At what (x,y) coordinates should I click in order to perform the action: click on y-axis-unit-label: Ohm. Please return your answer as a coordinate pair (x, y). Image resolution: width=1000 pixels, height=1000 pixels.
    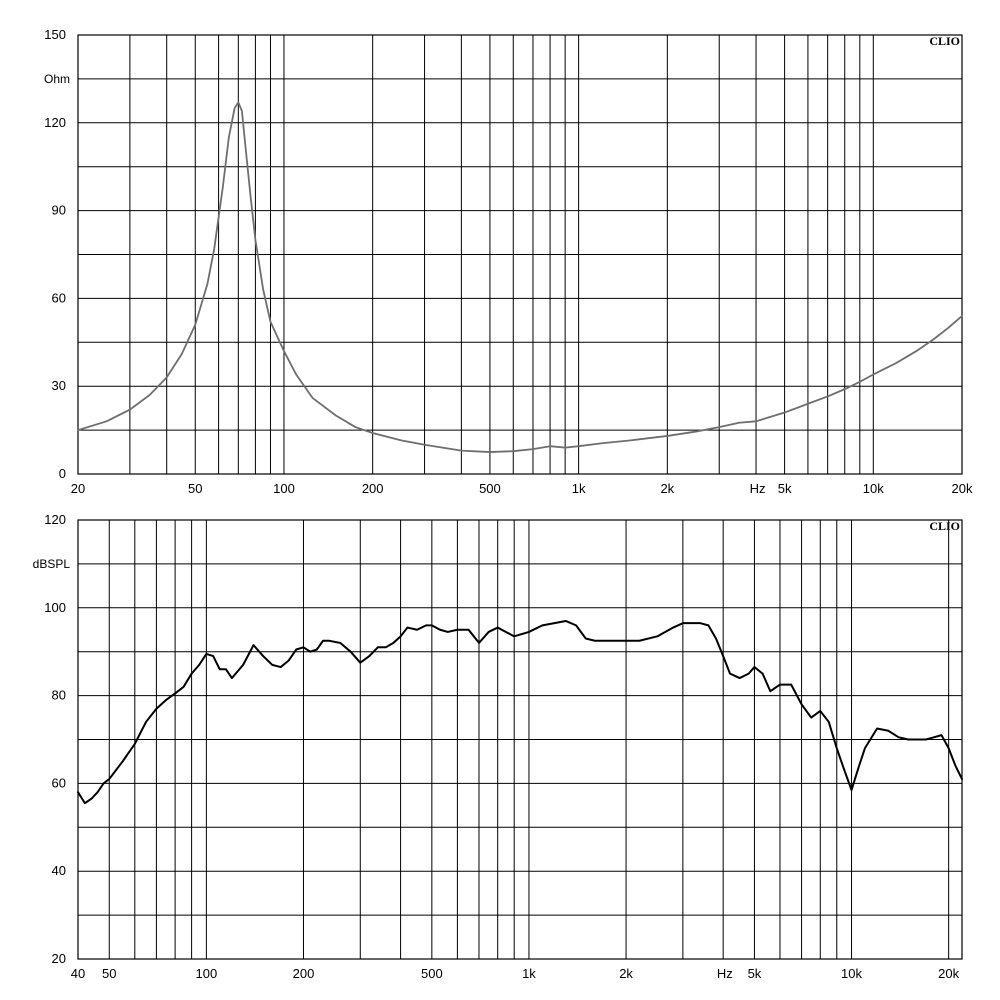
    Looking at the image, I should click on (57, 79).